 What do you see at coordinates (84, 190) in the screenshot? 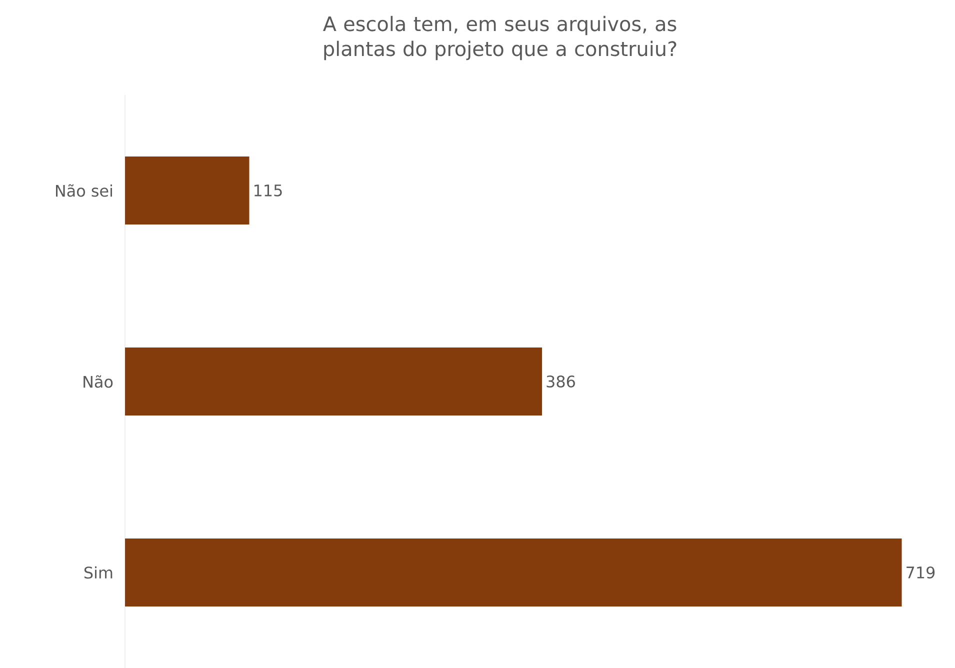
I see `y-tick-label: Não sei` at bounding box center [84, 190].